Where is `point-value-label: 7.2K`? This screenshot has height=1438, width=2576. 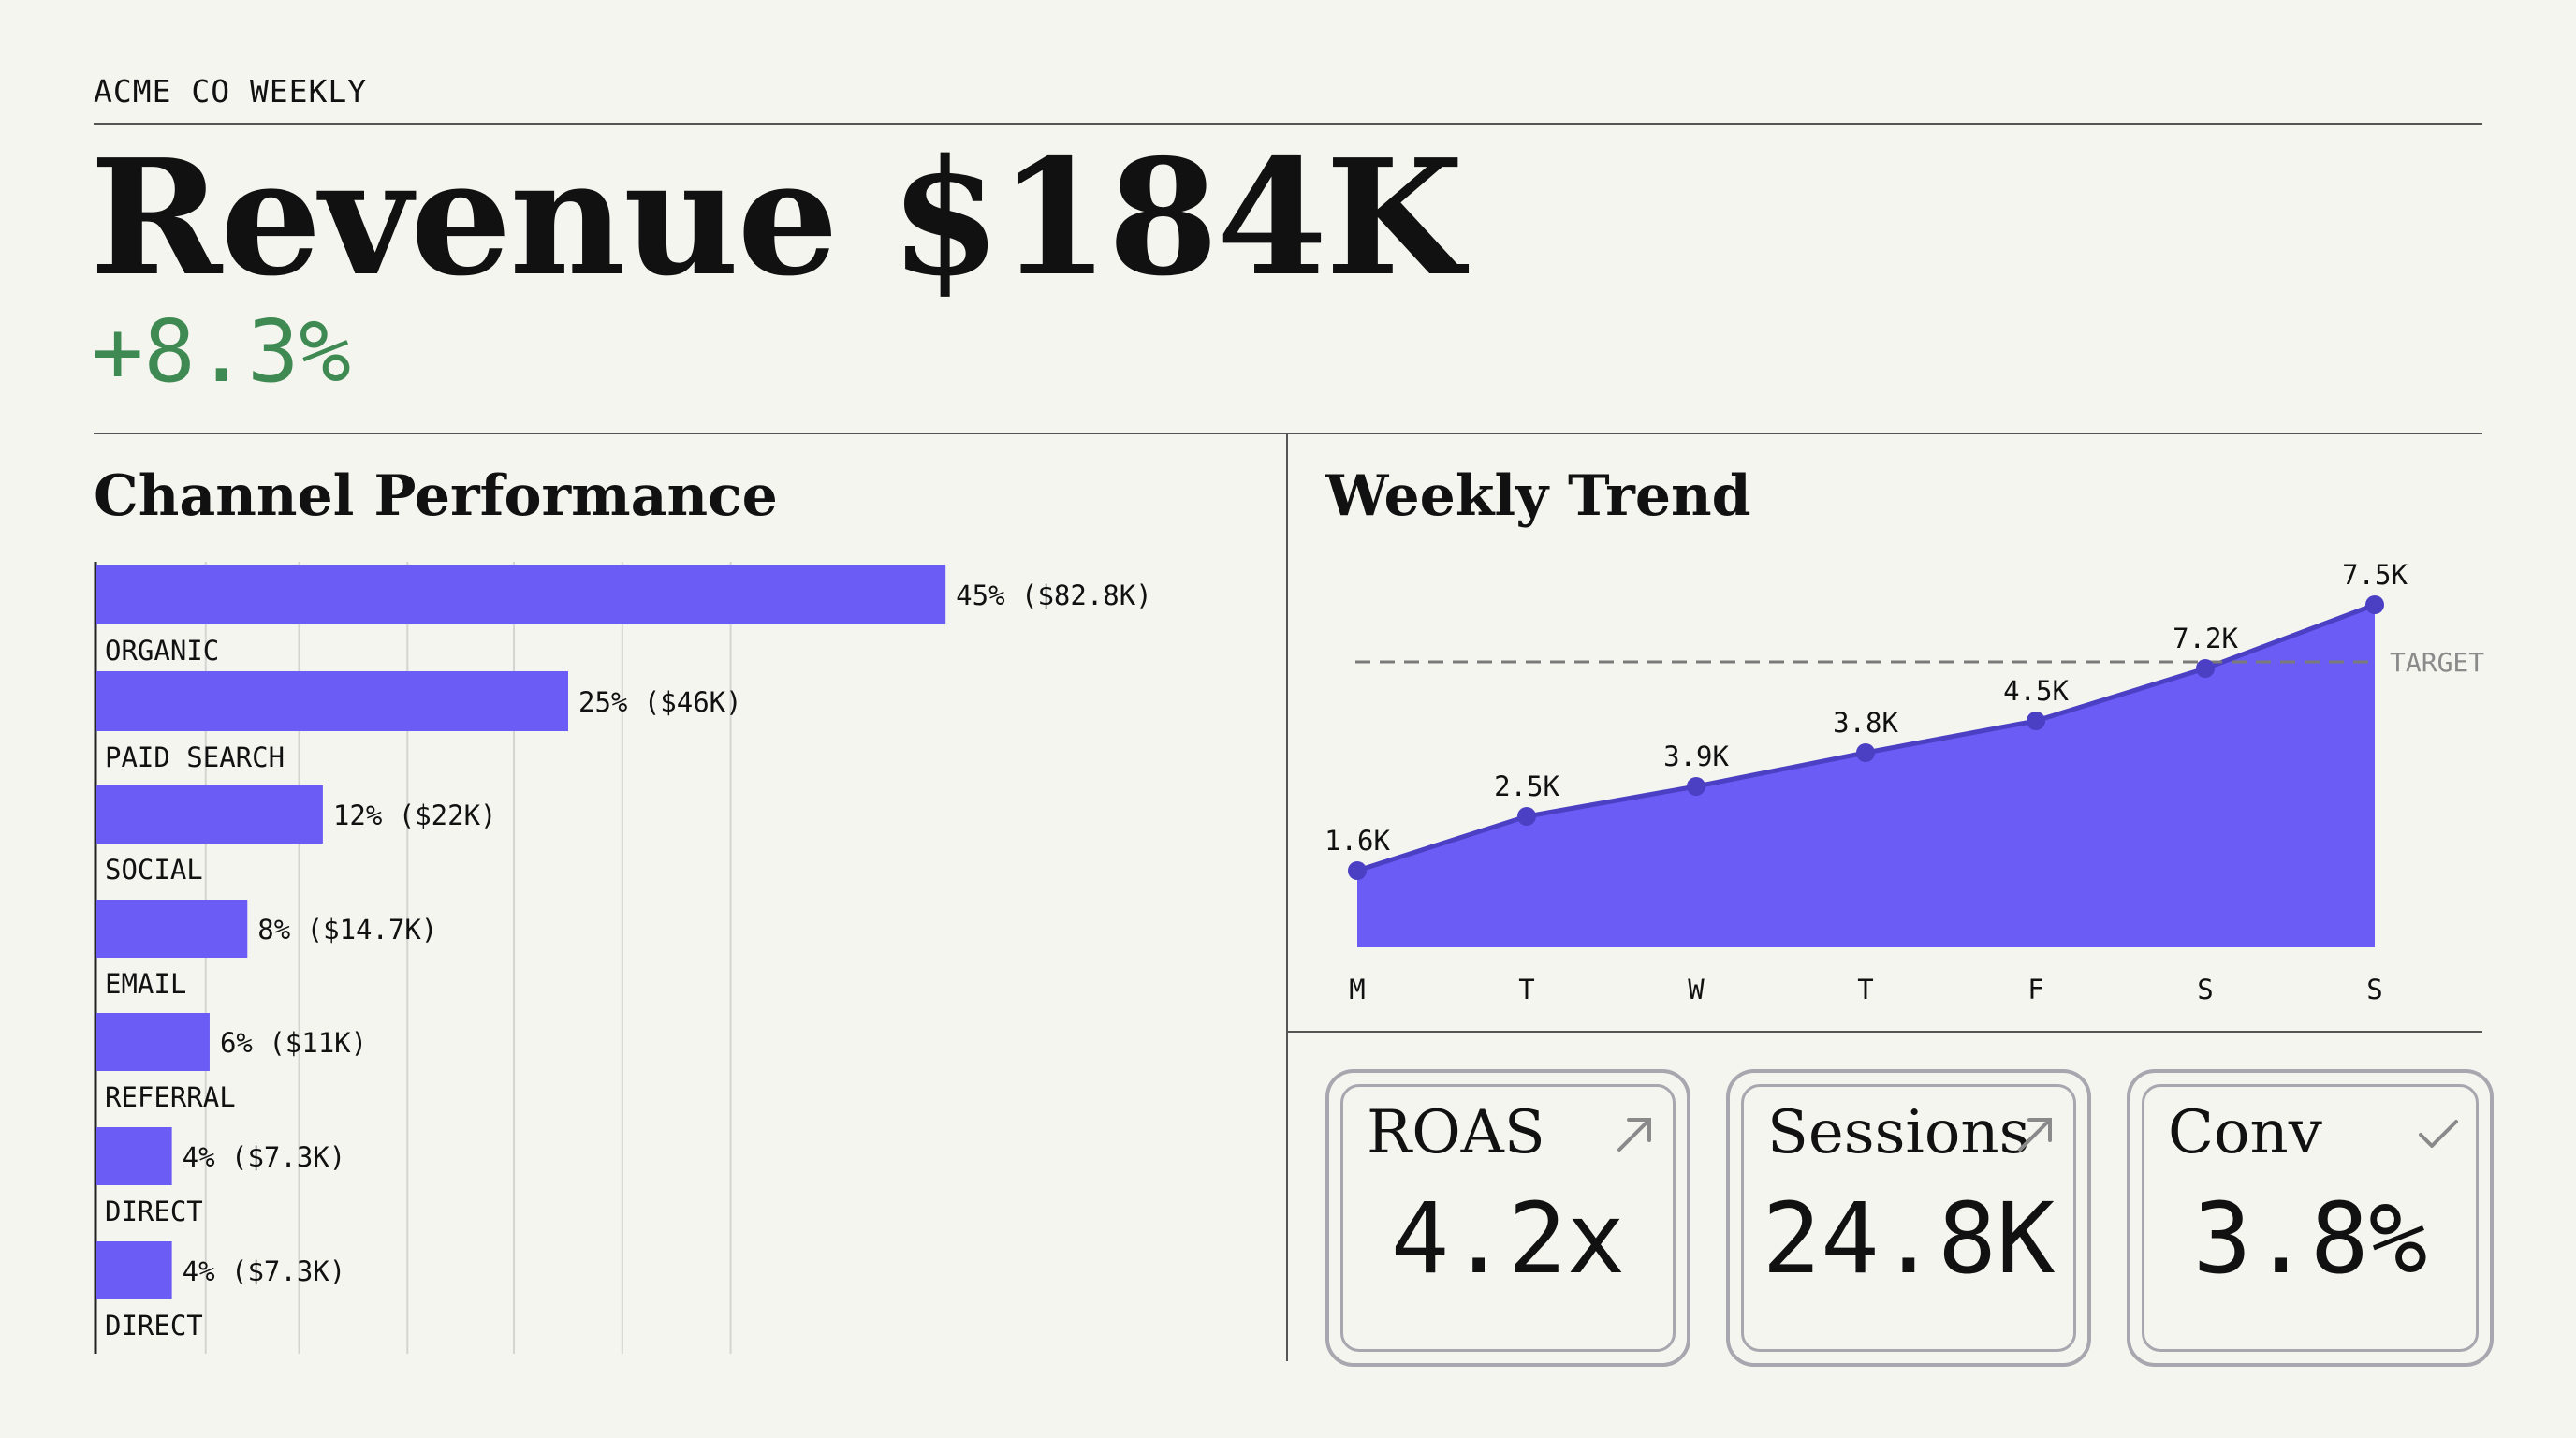 point-value-label: 7.2K is located at coordinates (2205, 638).